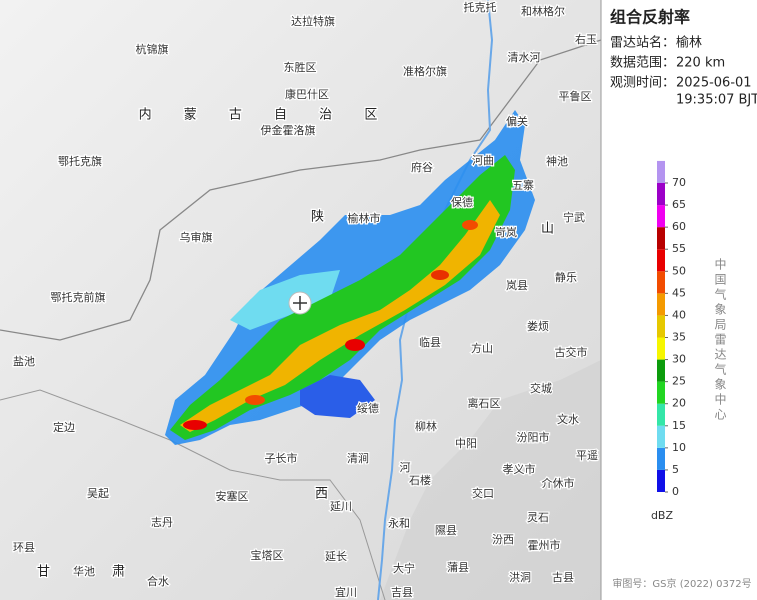 This screenshot has width=757, height=600. I want to click on legend-tick-label: 40, so click(679, 314).